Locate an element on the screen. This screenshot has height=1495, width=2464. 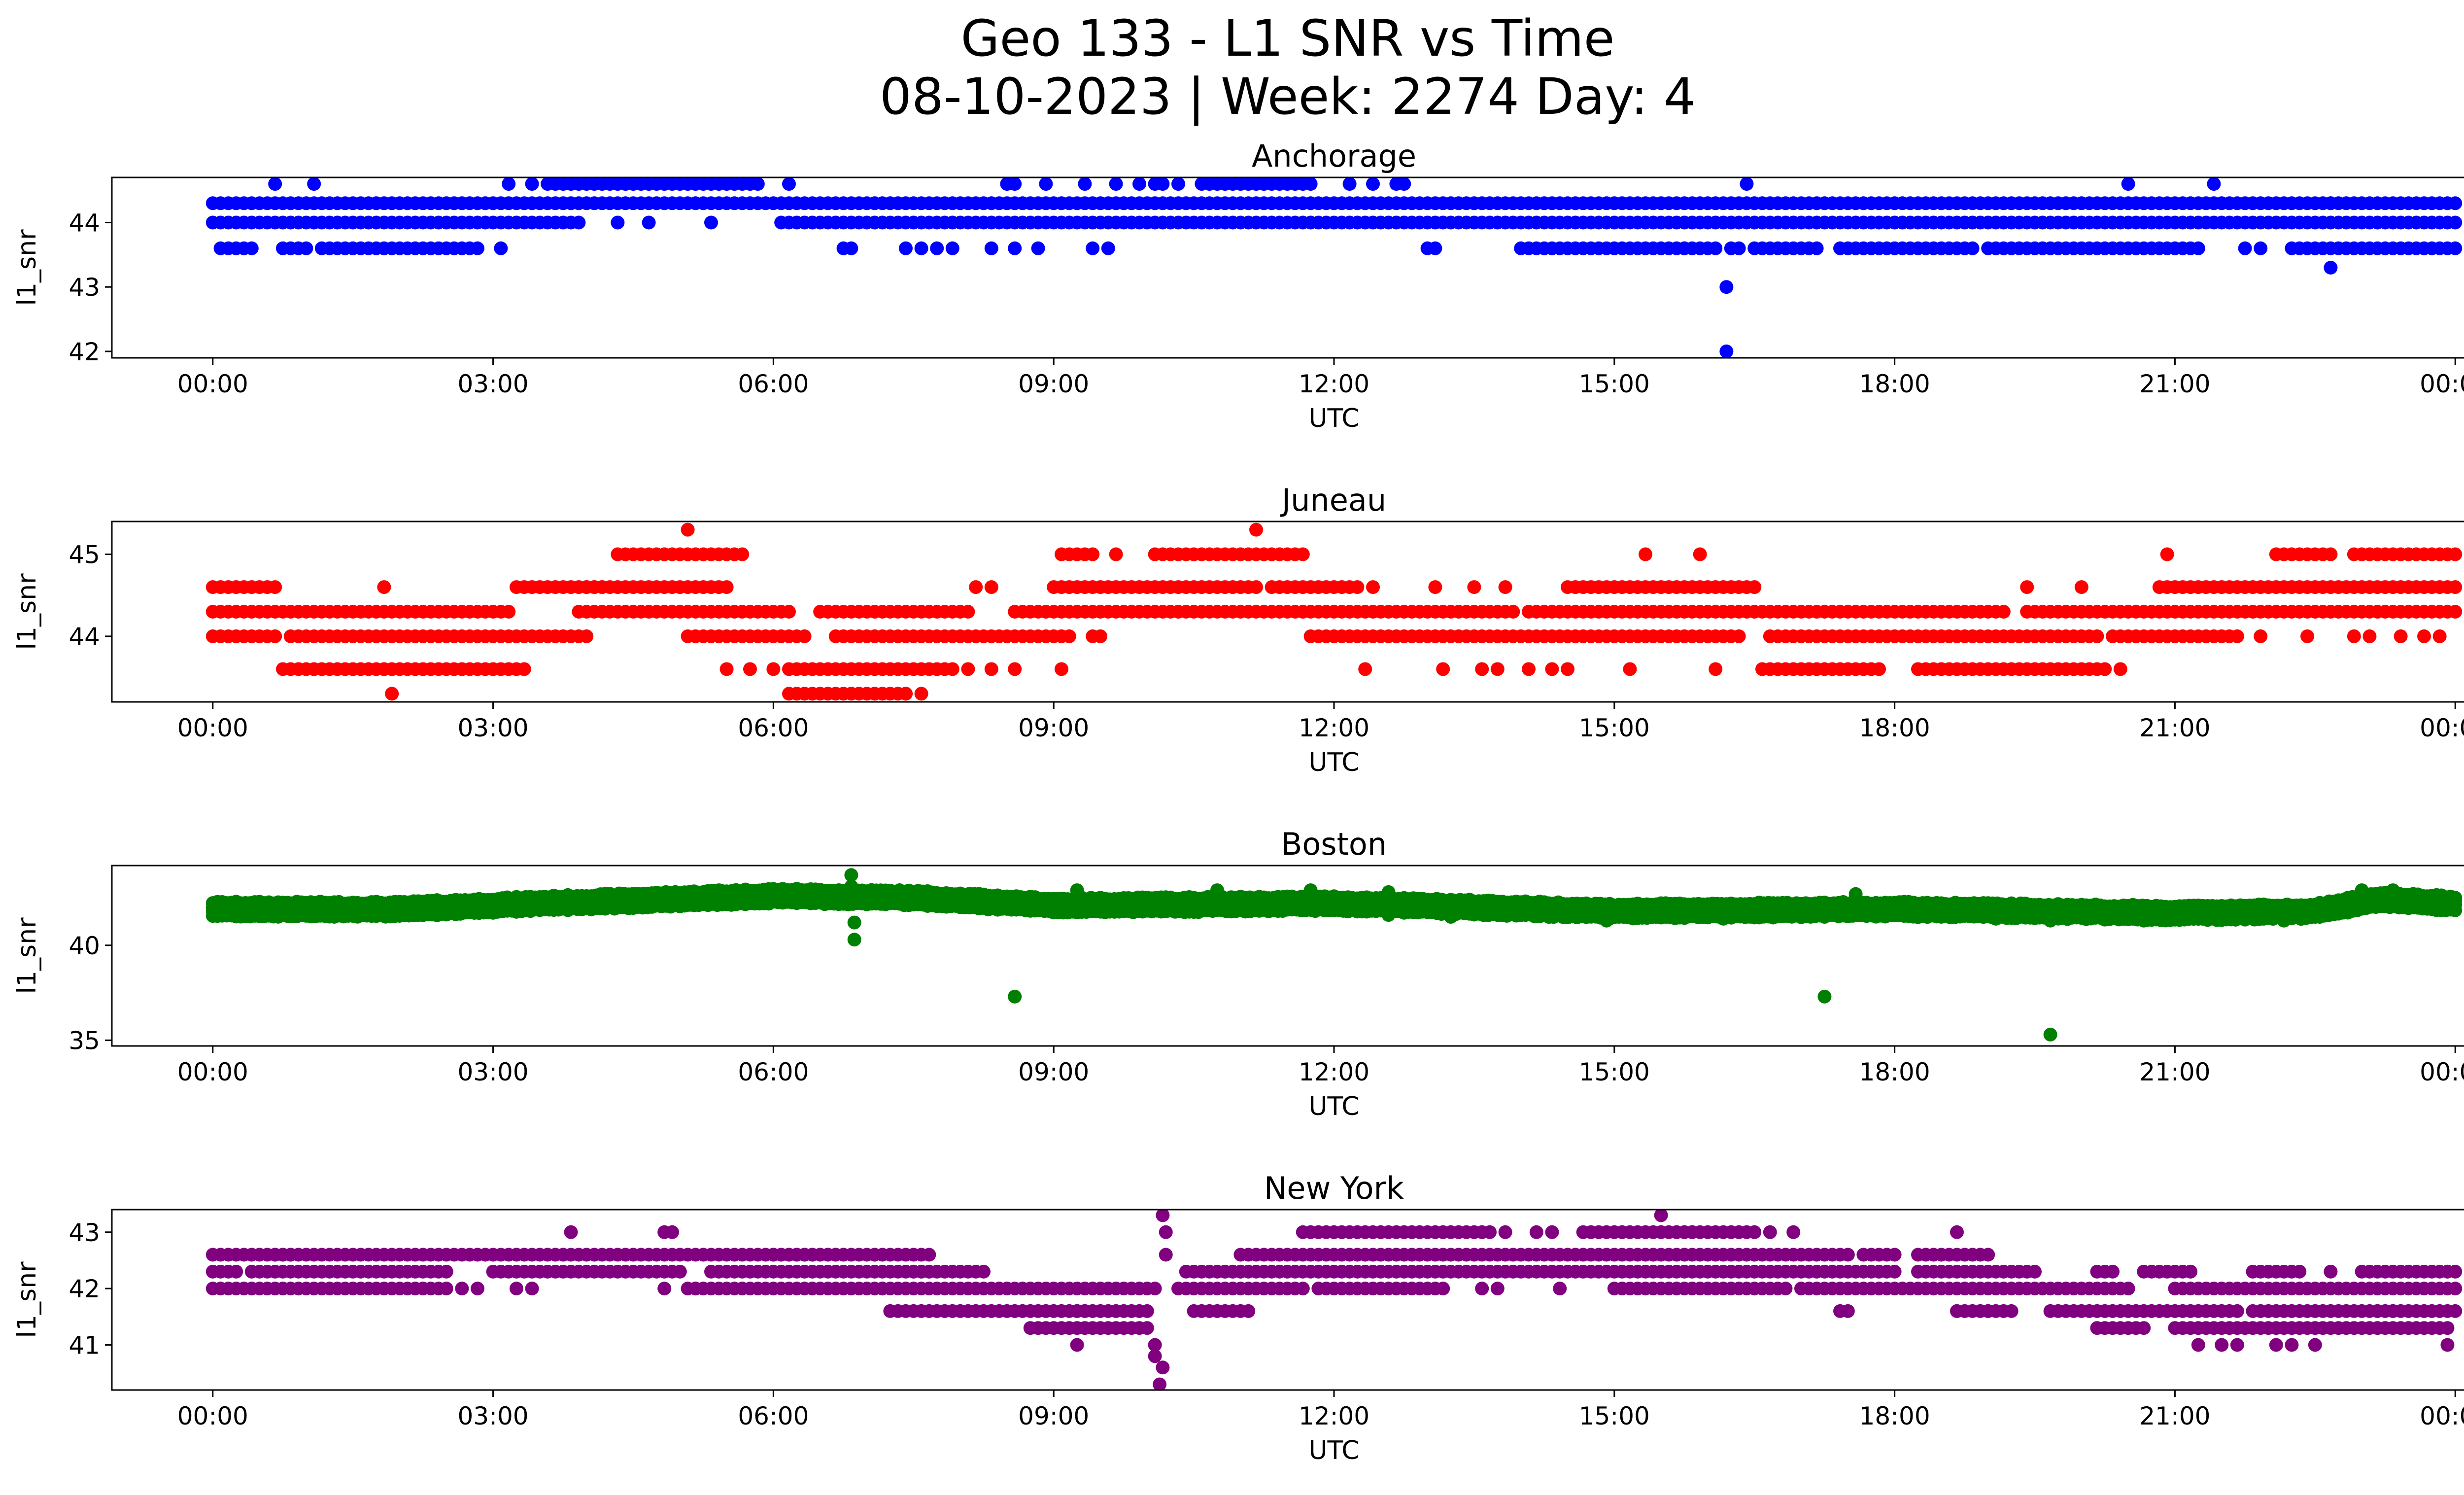
data-points-juneau is located at coordinates (1334, 611).